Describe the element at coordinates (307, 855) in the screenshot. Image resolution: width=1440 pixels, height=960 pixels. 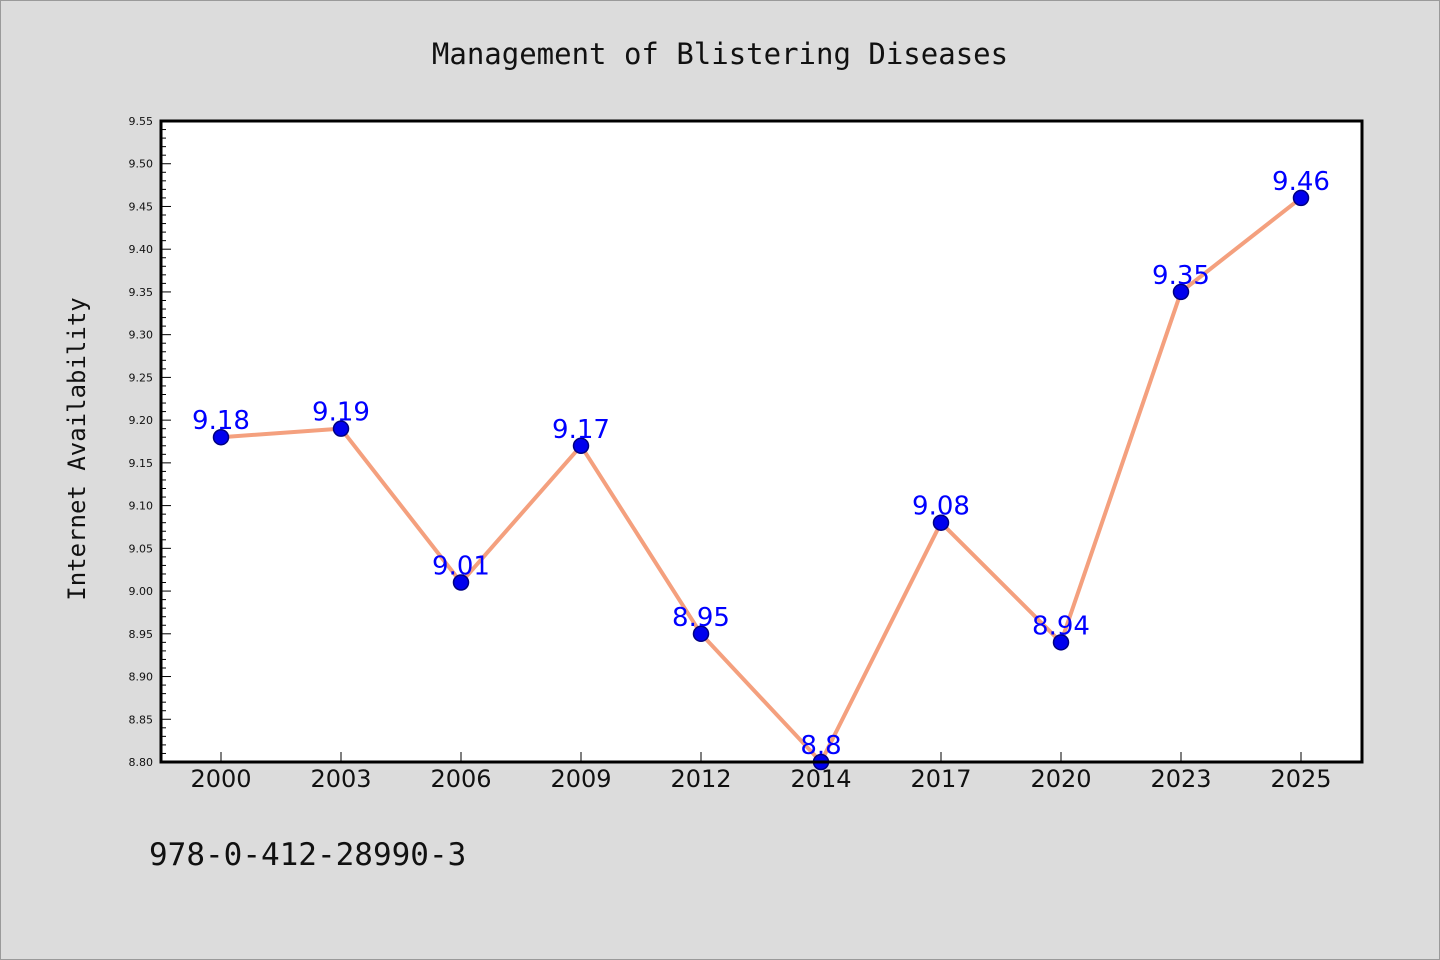
I see `isbn-footnote: 978-0-412-28990-3` at that location.